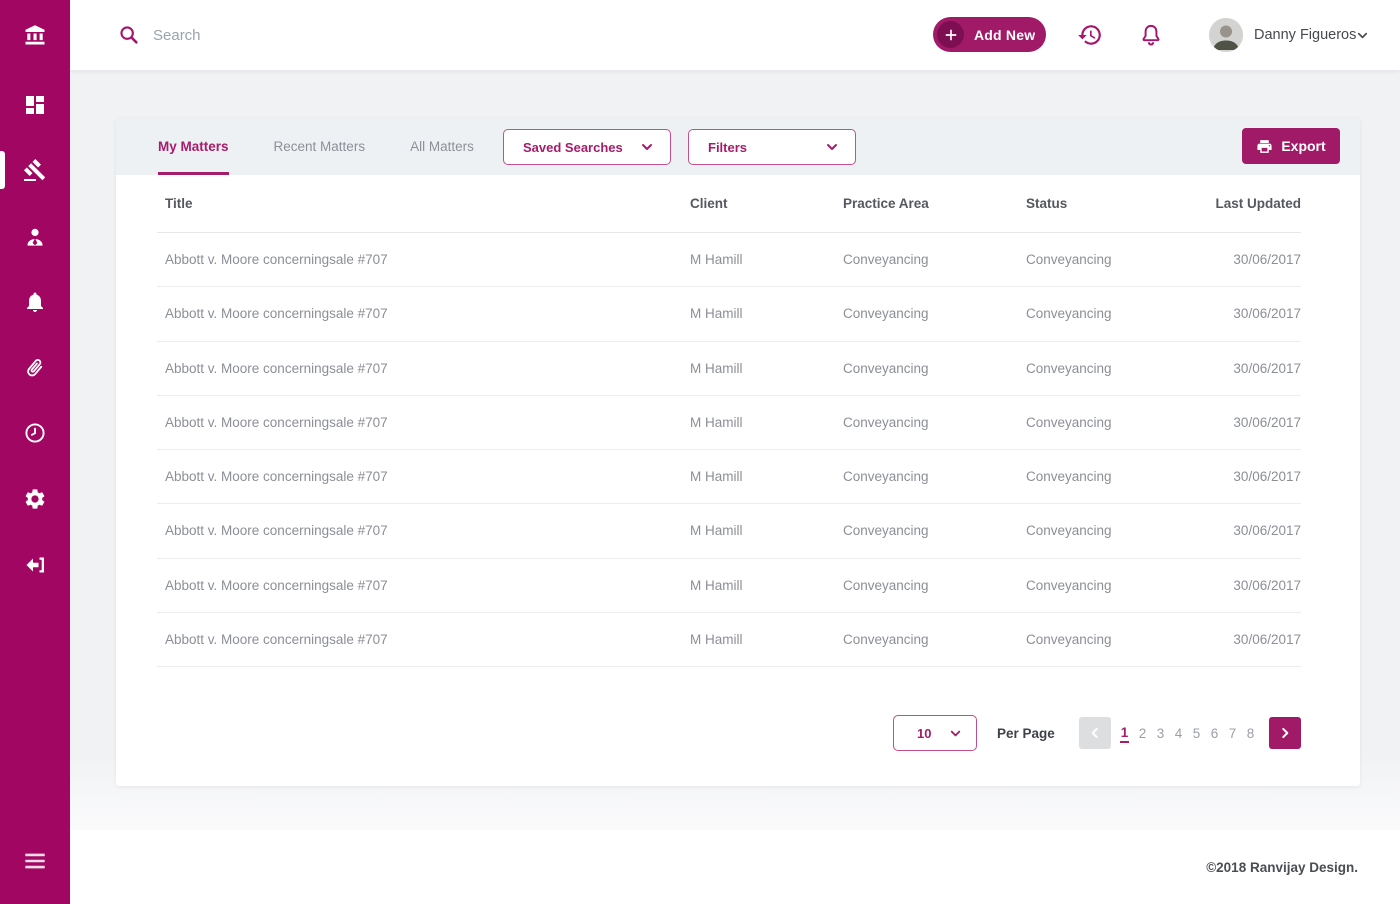 Image resolution: width=1400 pixels, height=904 pixels. I want to click on tab-my-matters: My Matters, so click(193, 146).